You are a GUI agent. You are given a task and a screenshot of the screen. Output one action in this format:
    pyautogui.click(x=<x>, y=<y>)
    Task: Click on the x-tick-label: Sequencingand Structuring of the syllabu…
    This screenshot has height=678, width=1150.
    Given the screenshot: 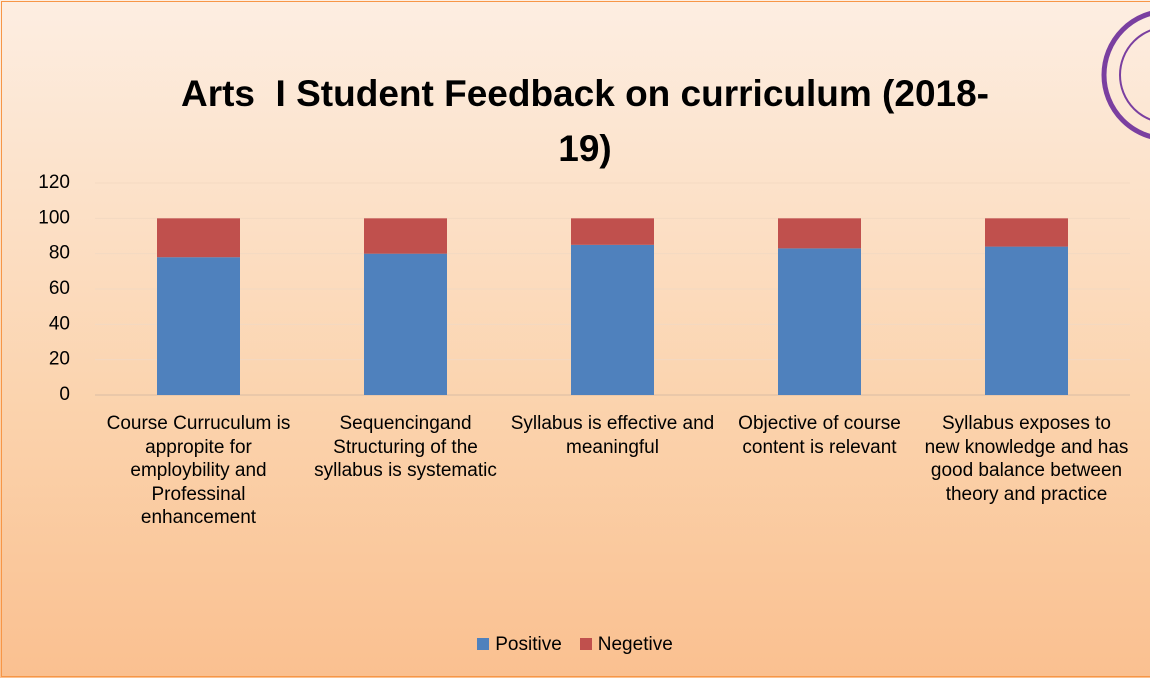 What is the action you would take?
    pyautogui.click(x=405, y=447)
    